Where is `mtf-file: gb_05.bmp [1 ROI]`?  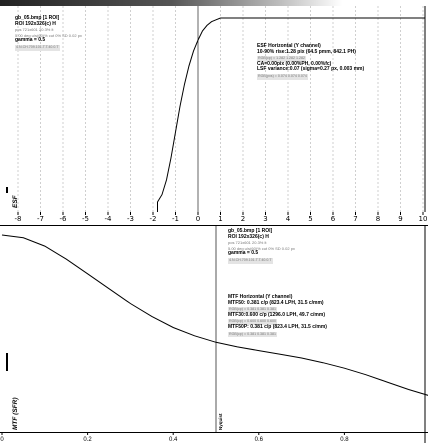
mtf-file: gb_05.bmp [1 ROI] is located at coordinates (250, 231).